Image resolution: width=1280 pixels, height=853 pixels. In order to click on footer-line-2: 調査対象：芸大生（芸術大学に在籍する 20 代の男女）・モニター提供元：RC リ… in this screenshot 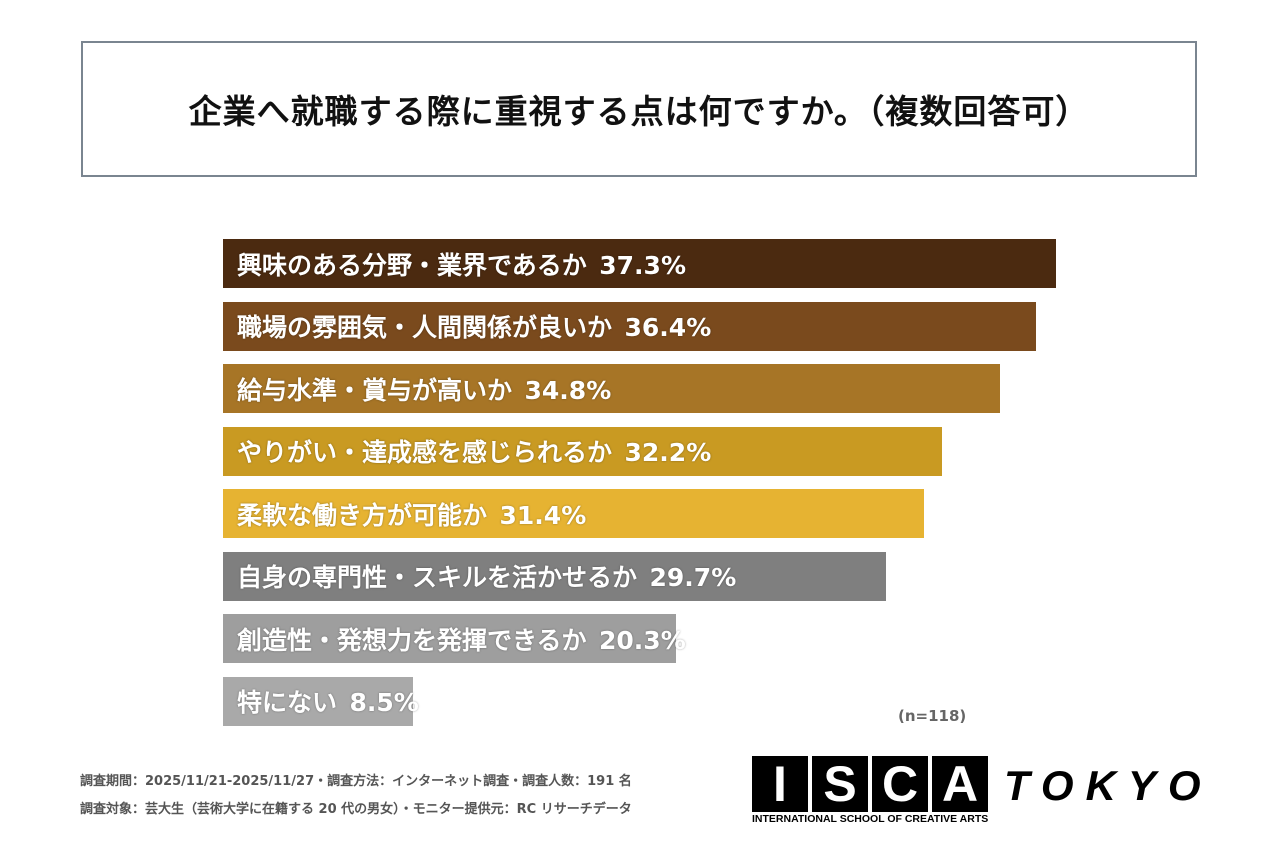, I will do `click(356, 809)`.